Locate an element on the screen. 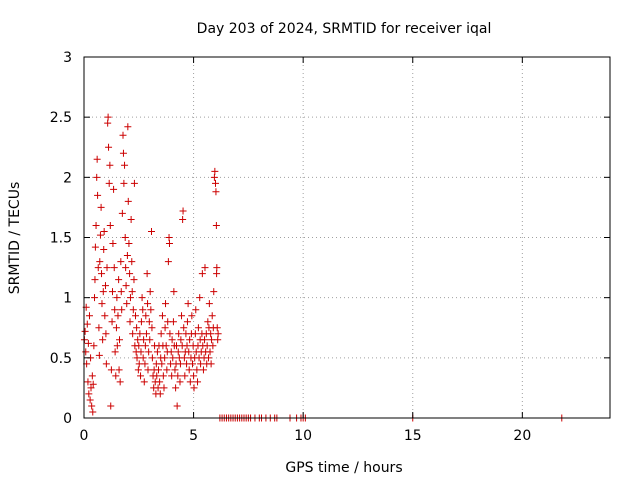 The width and height of the screenshot is (640, 480). x-tick-label: 15 is located at coordinates (413, 436).